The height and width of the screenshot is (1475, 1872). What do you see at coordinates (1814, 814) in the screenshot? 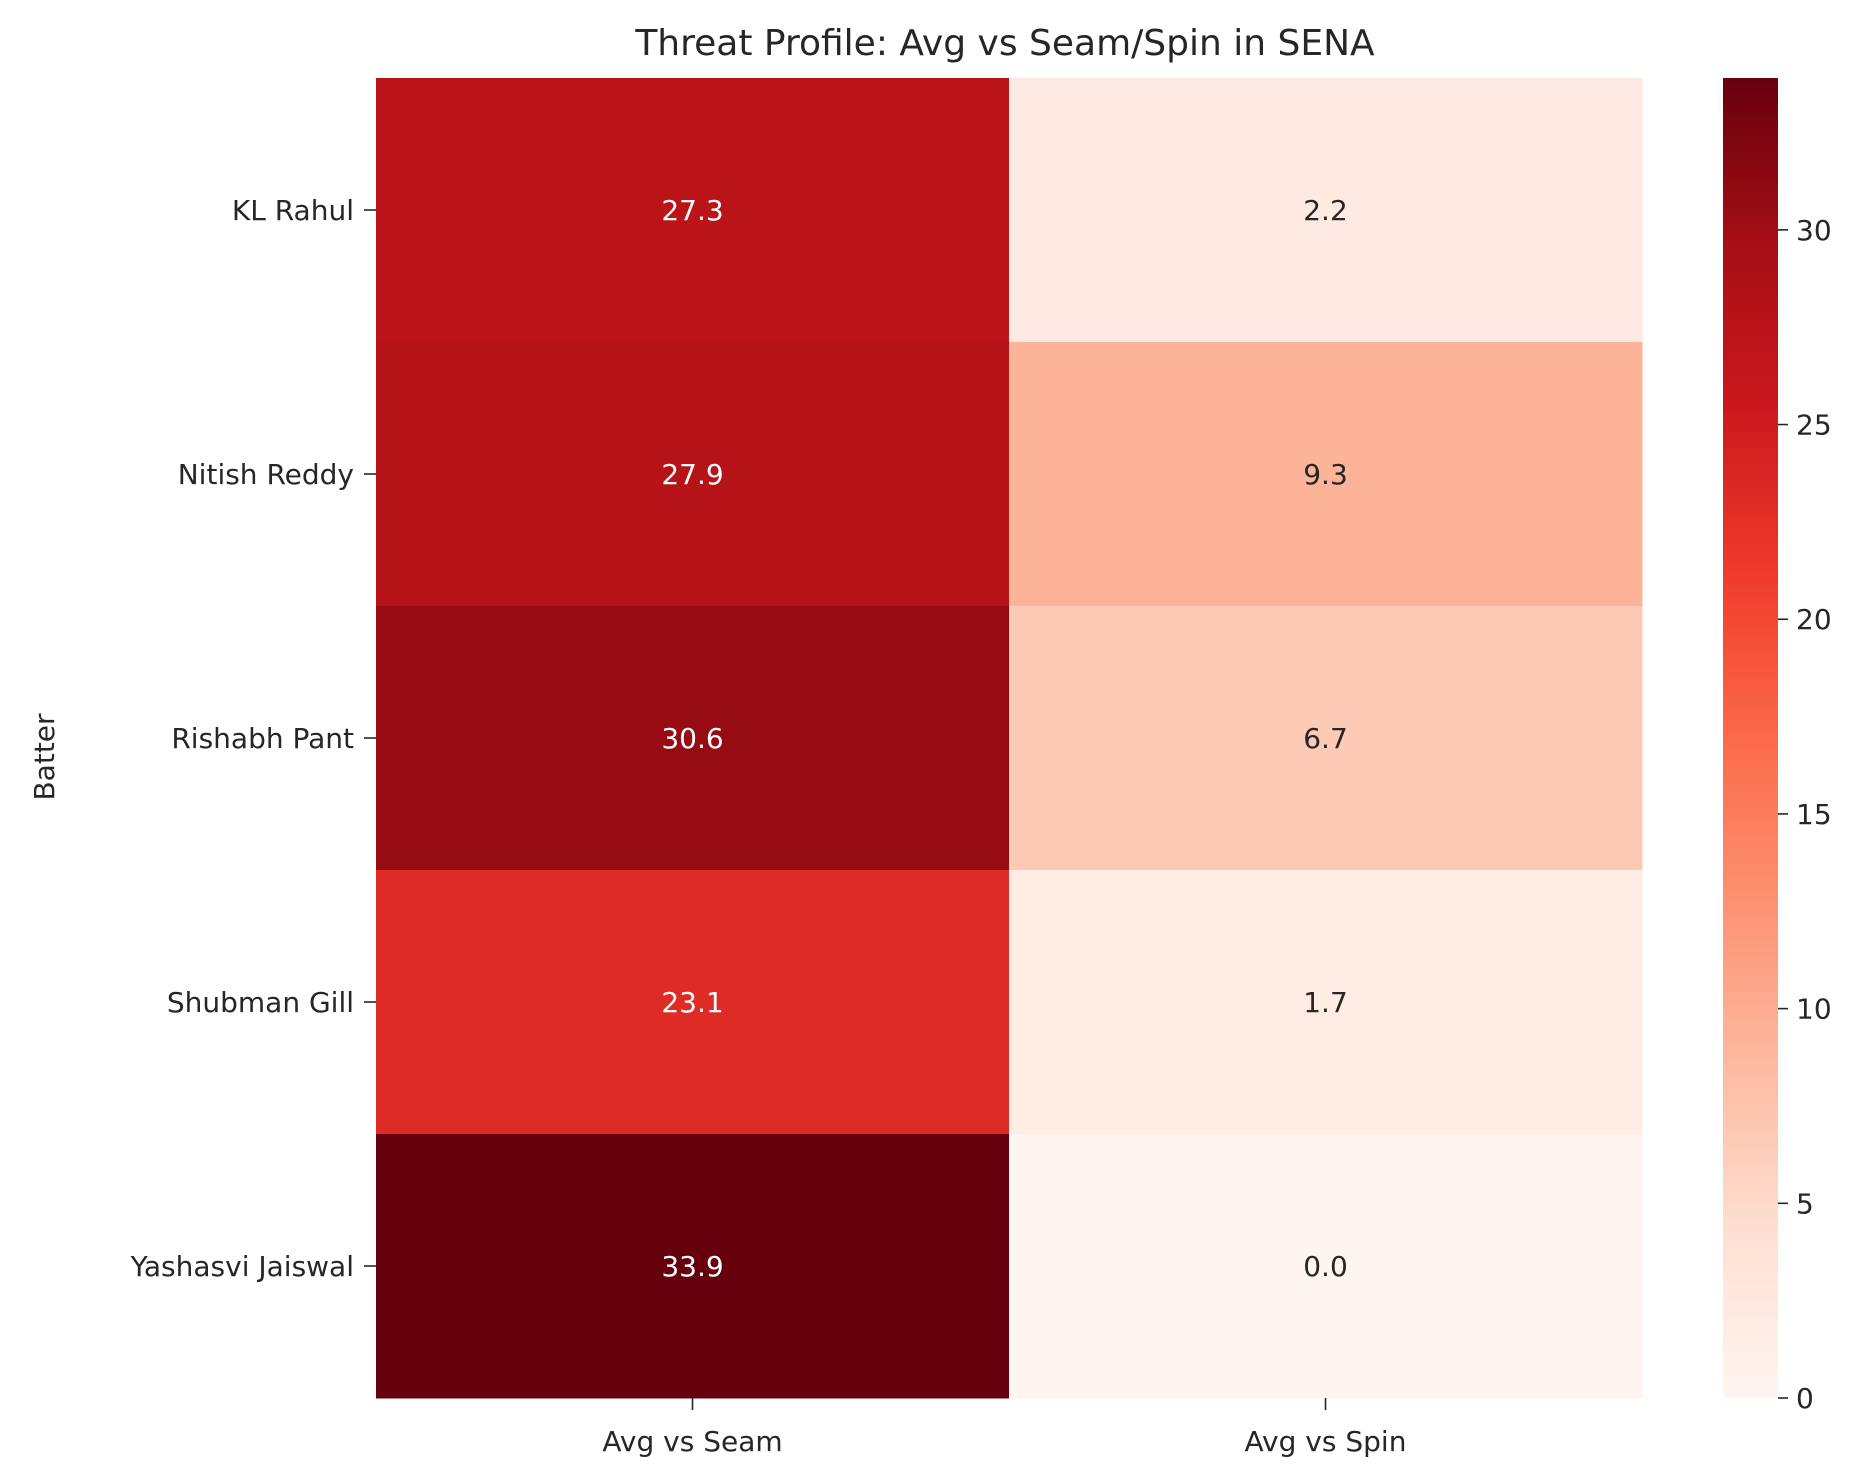
I see `colorbar-tick-label: 15` at bounding box center [1814, 814].